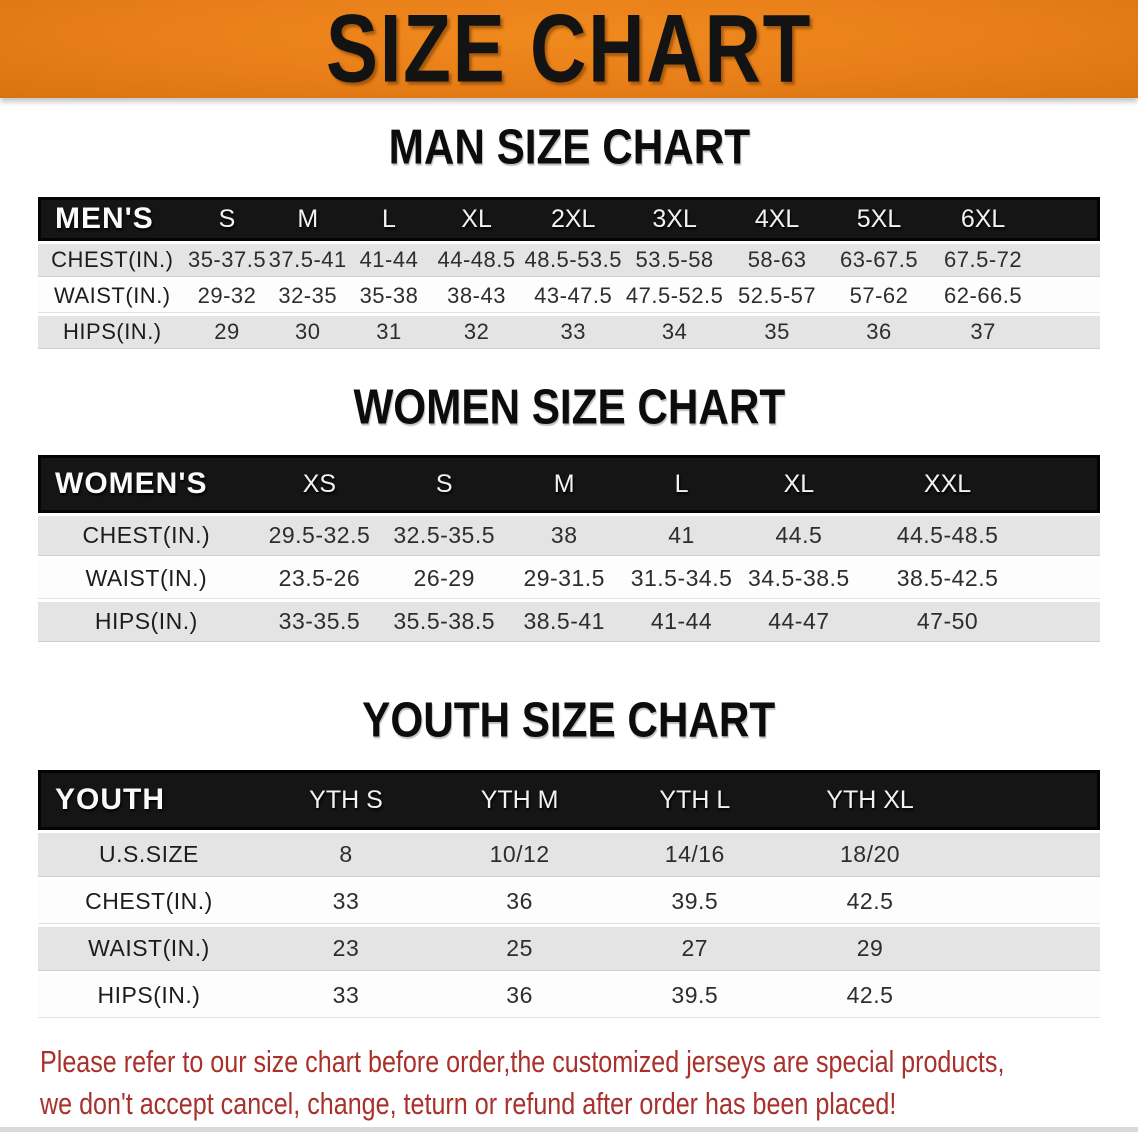  What do you see at coordinates (444, 536) in the screenshot?
I see `cell: 32.5-35.5` at bounding box center [444, 536].